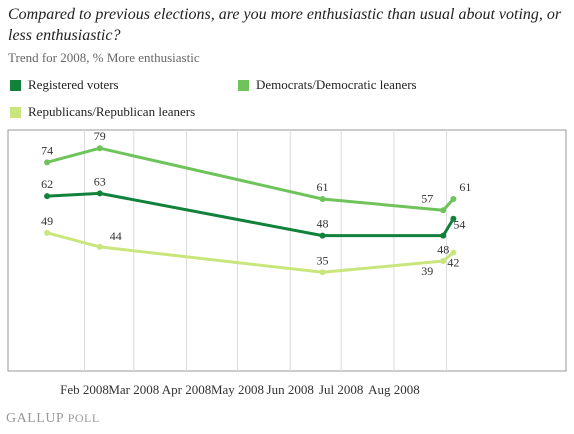 This screenshot has height=434, width=574. I want to click on chart-subtitle: Trend for 2008, % More enthusiastic, so click(104, 57).